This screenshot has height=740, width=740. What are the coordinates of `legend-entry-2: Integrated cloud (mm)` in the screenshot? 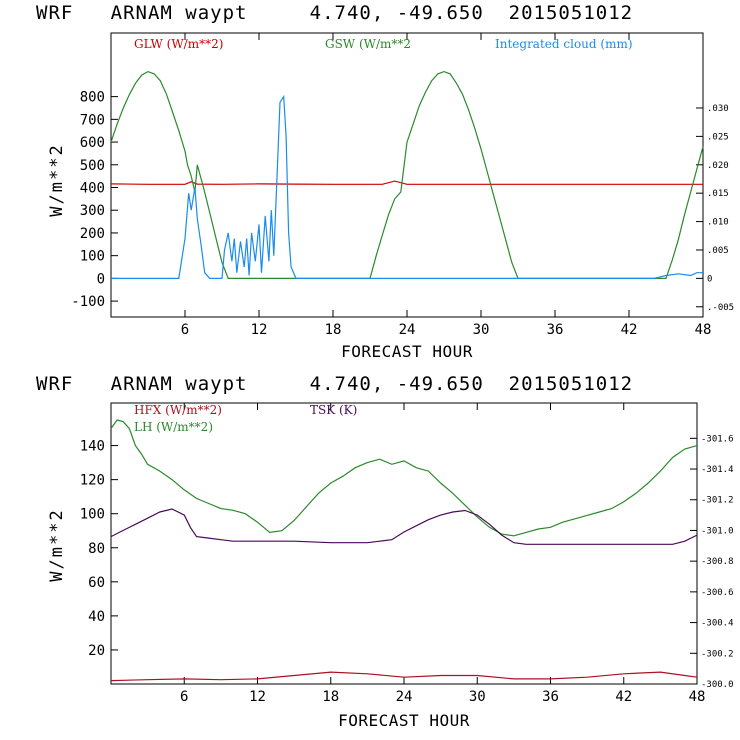 It's located at (564, 44).